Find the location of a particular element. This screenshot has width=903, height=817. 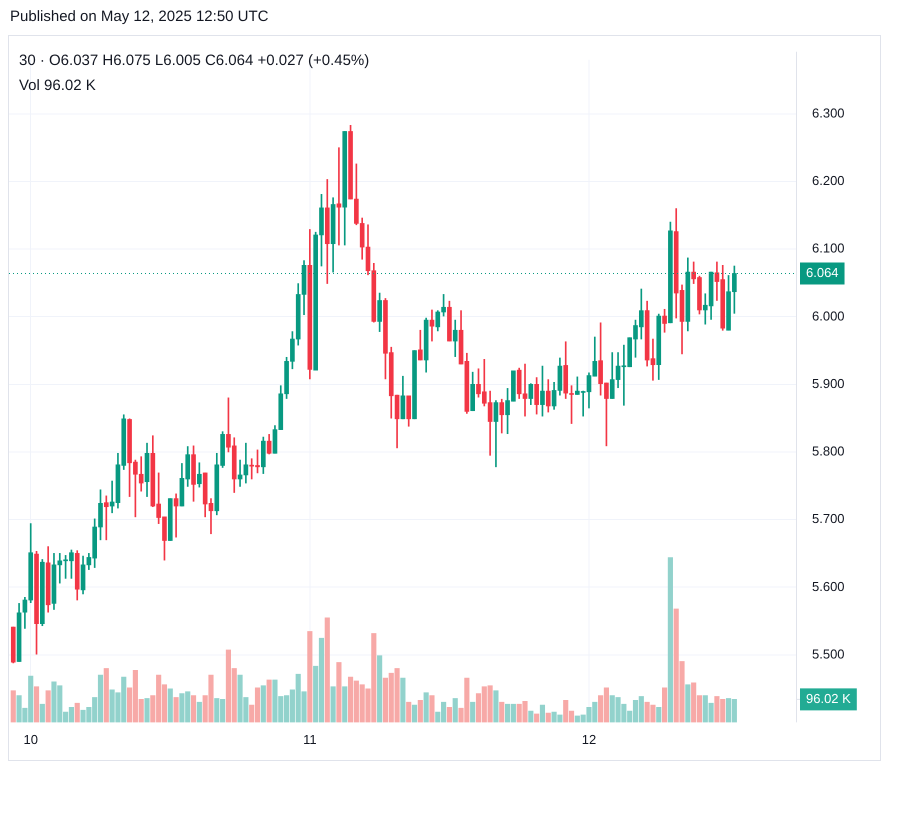

y-tick-label: 5.800 is located at coordinates (828, 451).